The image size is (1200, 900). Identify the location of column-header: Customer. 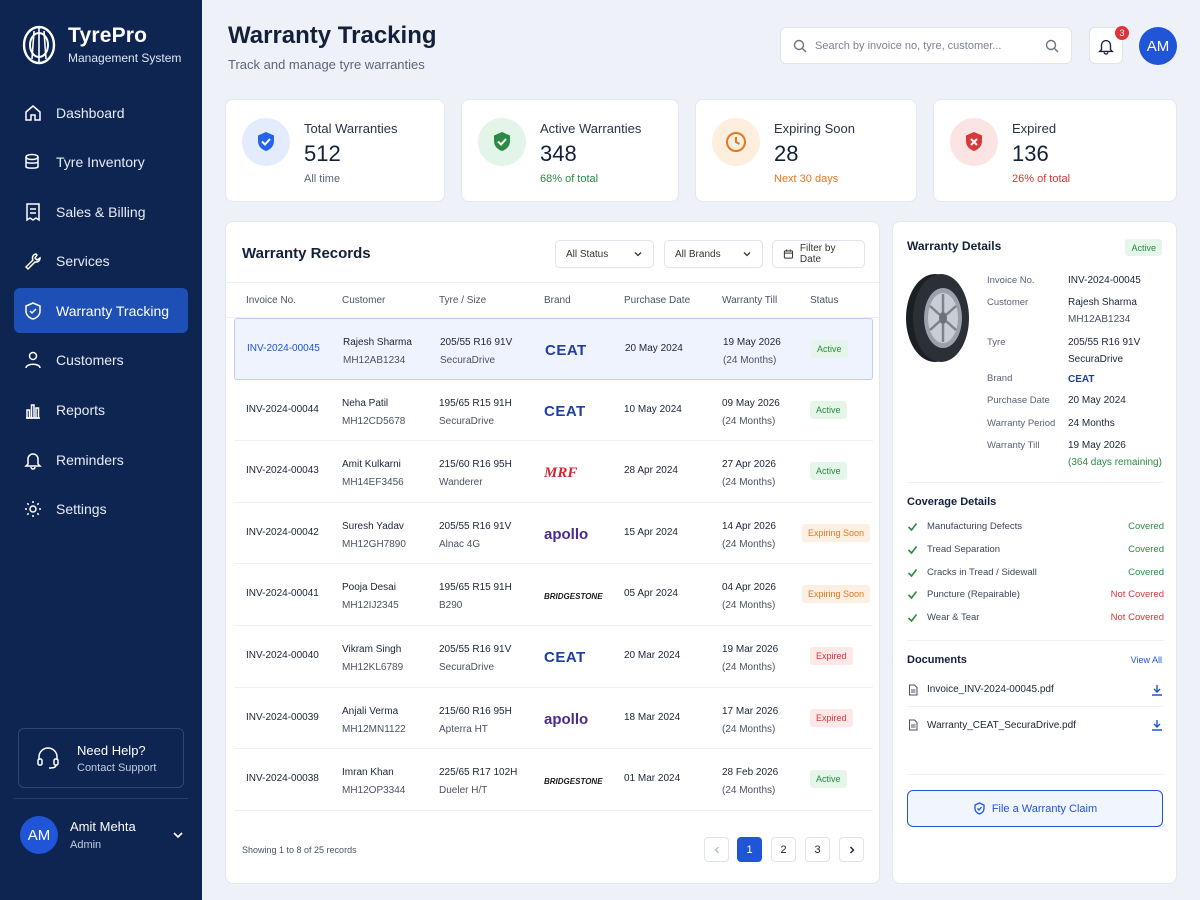
(364, 300).